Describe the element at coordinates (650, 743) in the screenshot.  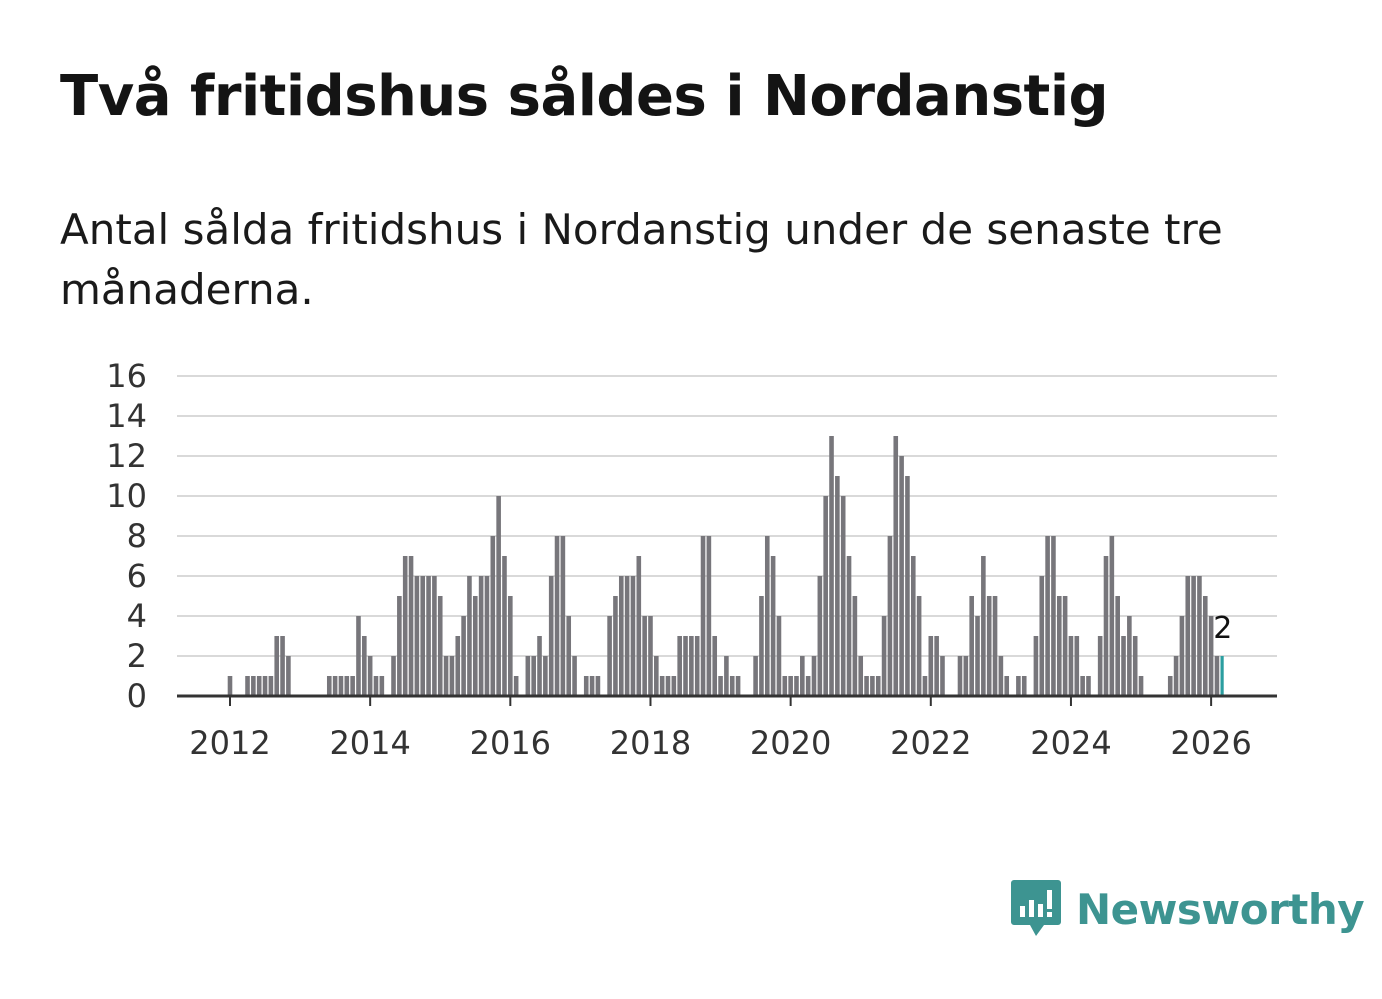
I see `x-tick-label: 2018` at that location.